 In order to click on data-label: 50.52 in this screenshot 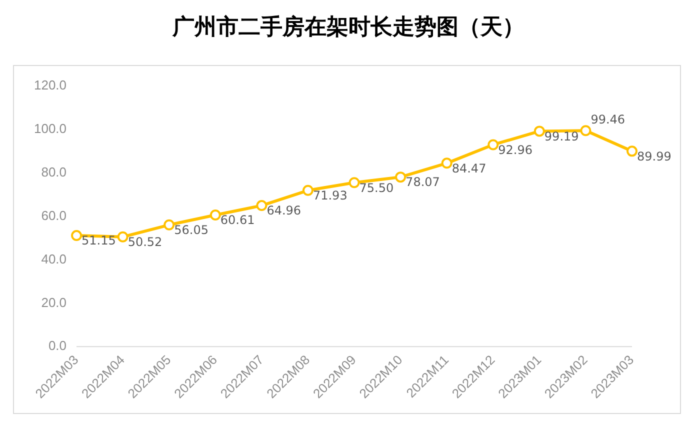, I will do `click(145, 242)`.